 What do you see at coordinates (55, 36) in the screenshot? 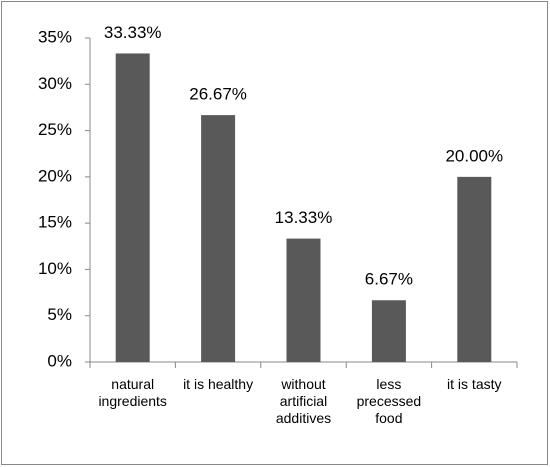
I see `y-tick-label: 35%` at bounding box center [55, 36].